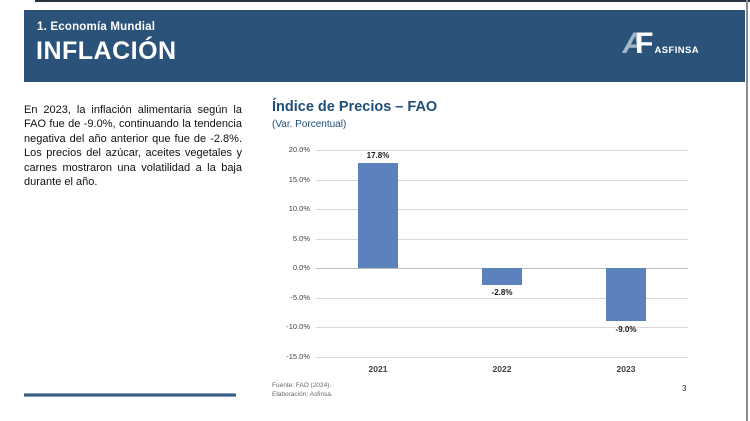  I want to click on section-kicker: 1. Economía Mundial, so click(96, 27).